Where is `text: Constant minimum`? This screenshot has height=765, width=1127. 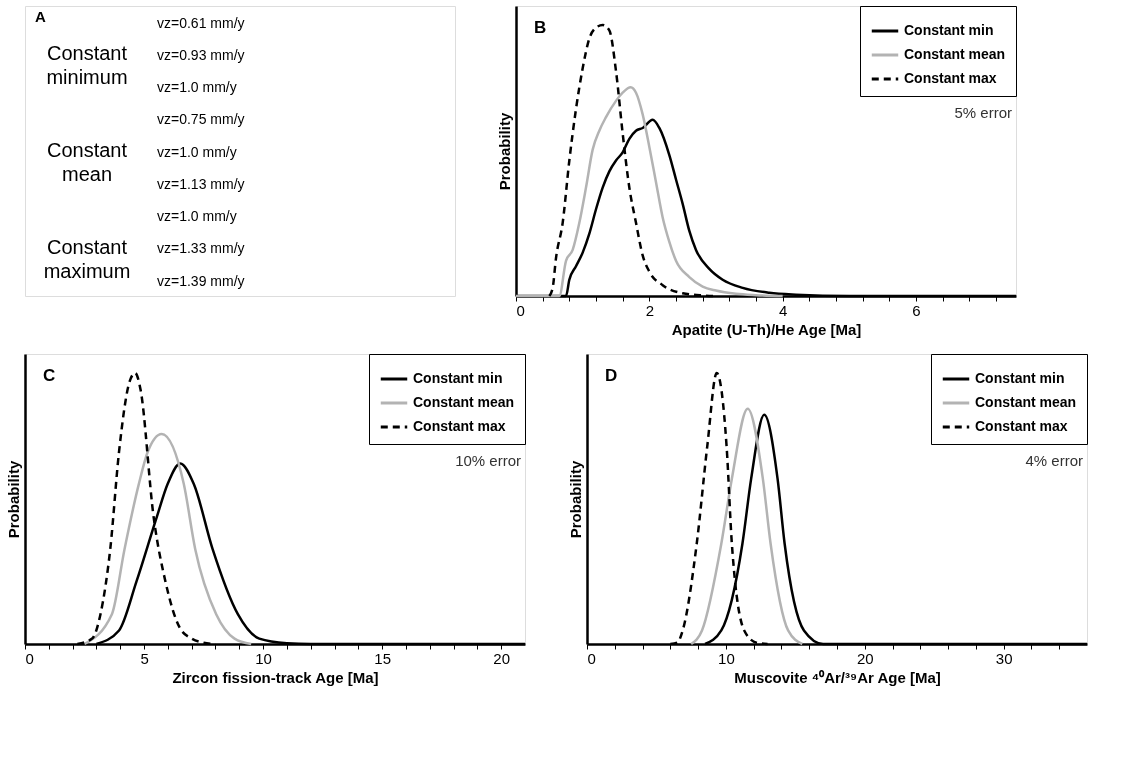 text: Constant minimum is located at coordinates (87, 65).